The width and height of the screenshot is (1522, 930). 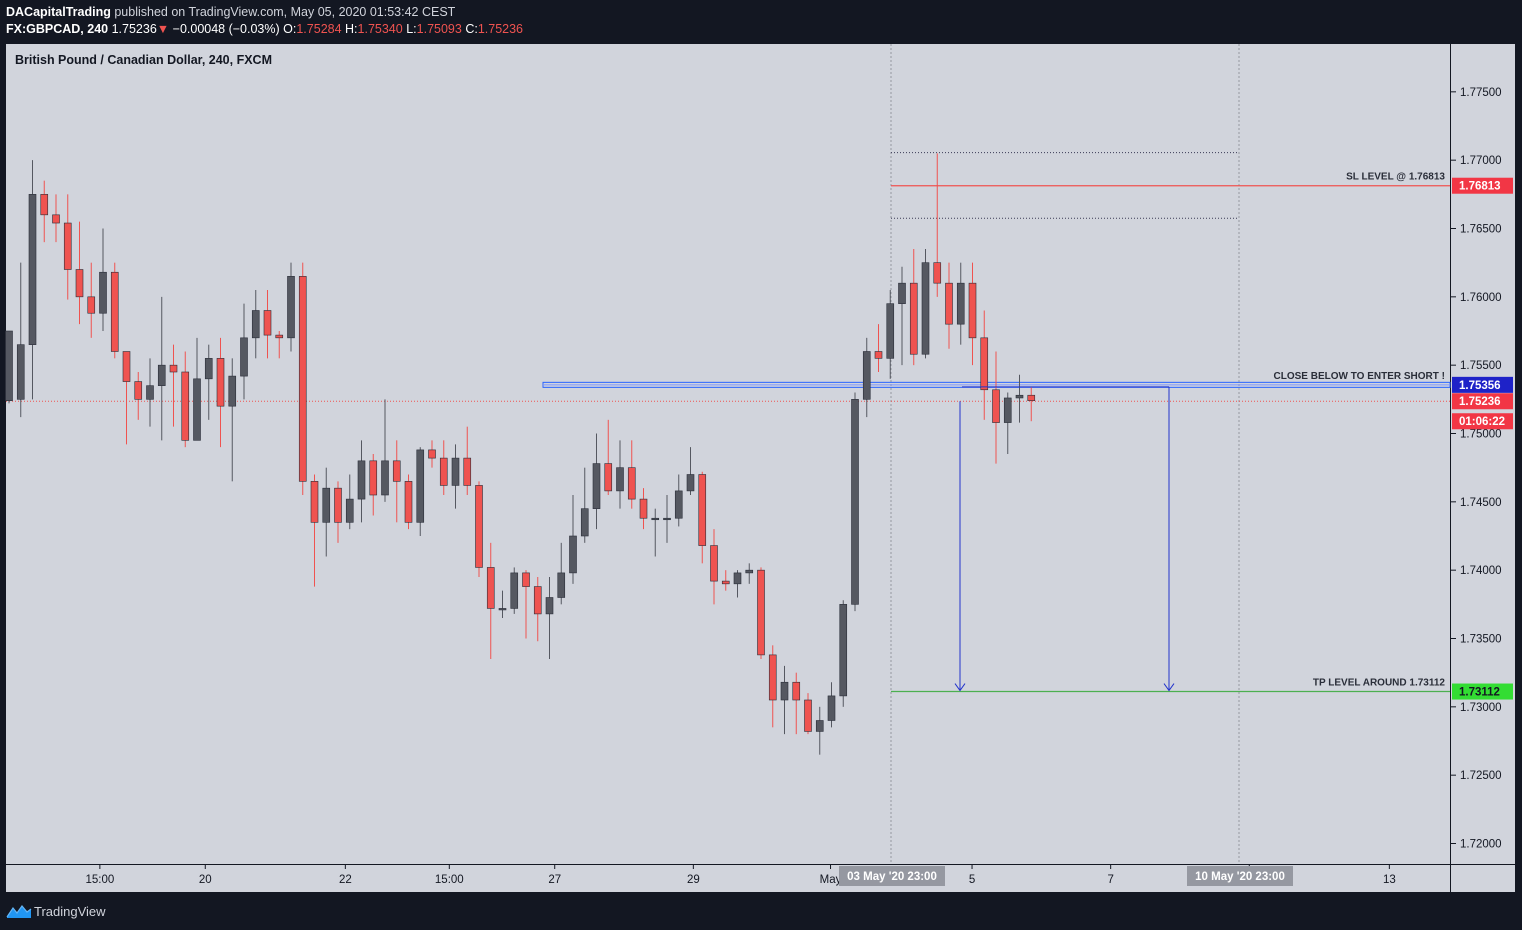 What do you see at coordinates (70, 911) in the screenshot?
I see `footer-brand: TradingView` at bounding box center [70, 911].